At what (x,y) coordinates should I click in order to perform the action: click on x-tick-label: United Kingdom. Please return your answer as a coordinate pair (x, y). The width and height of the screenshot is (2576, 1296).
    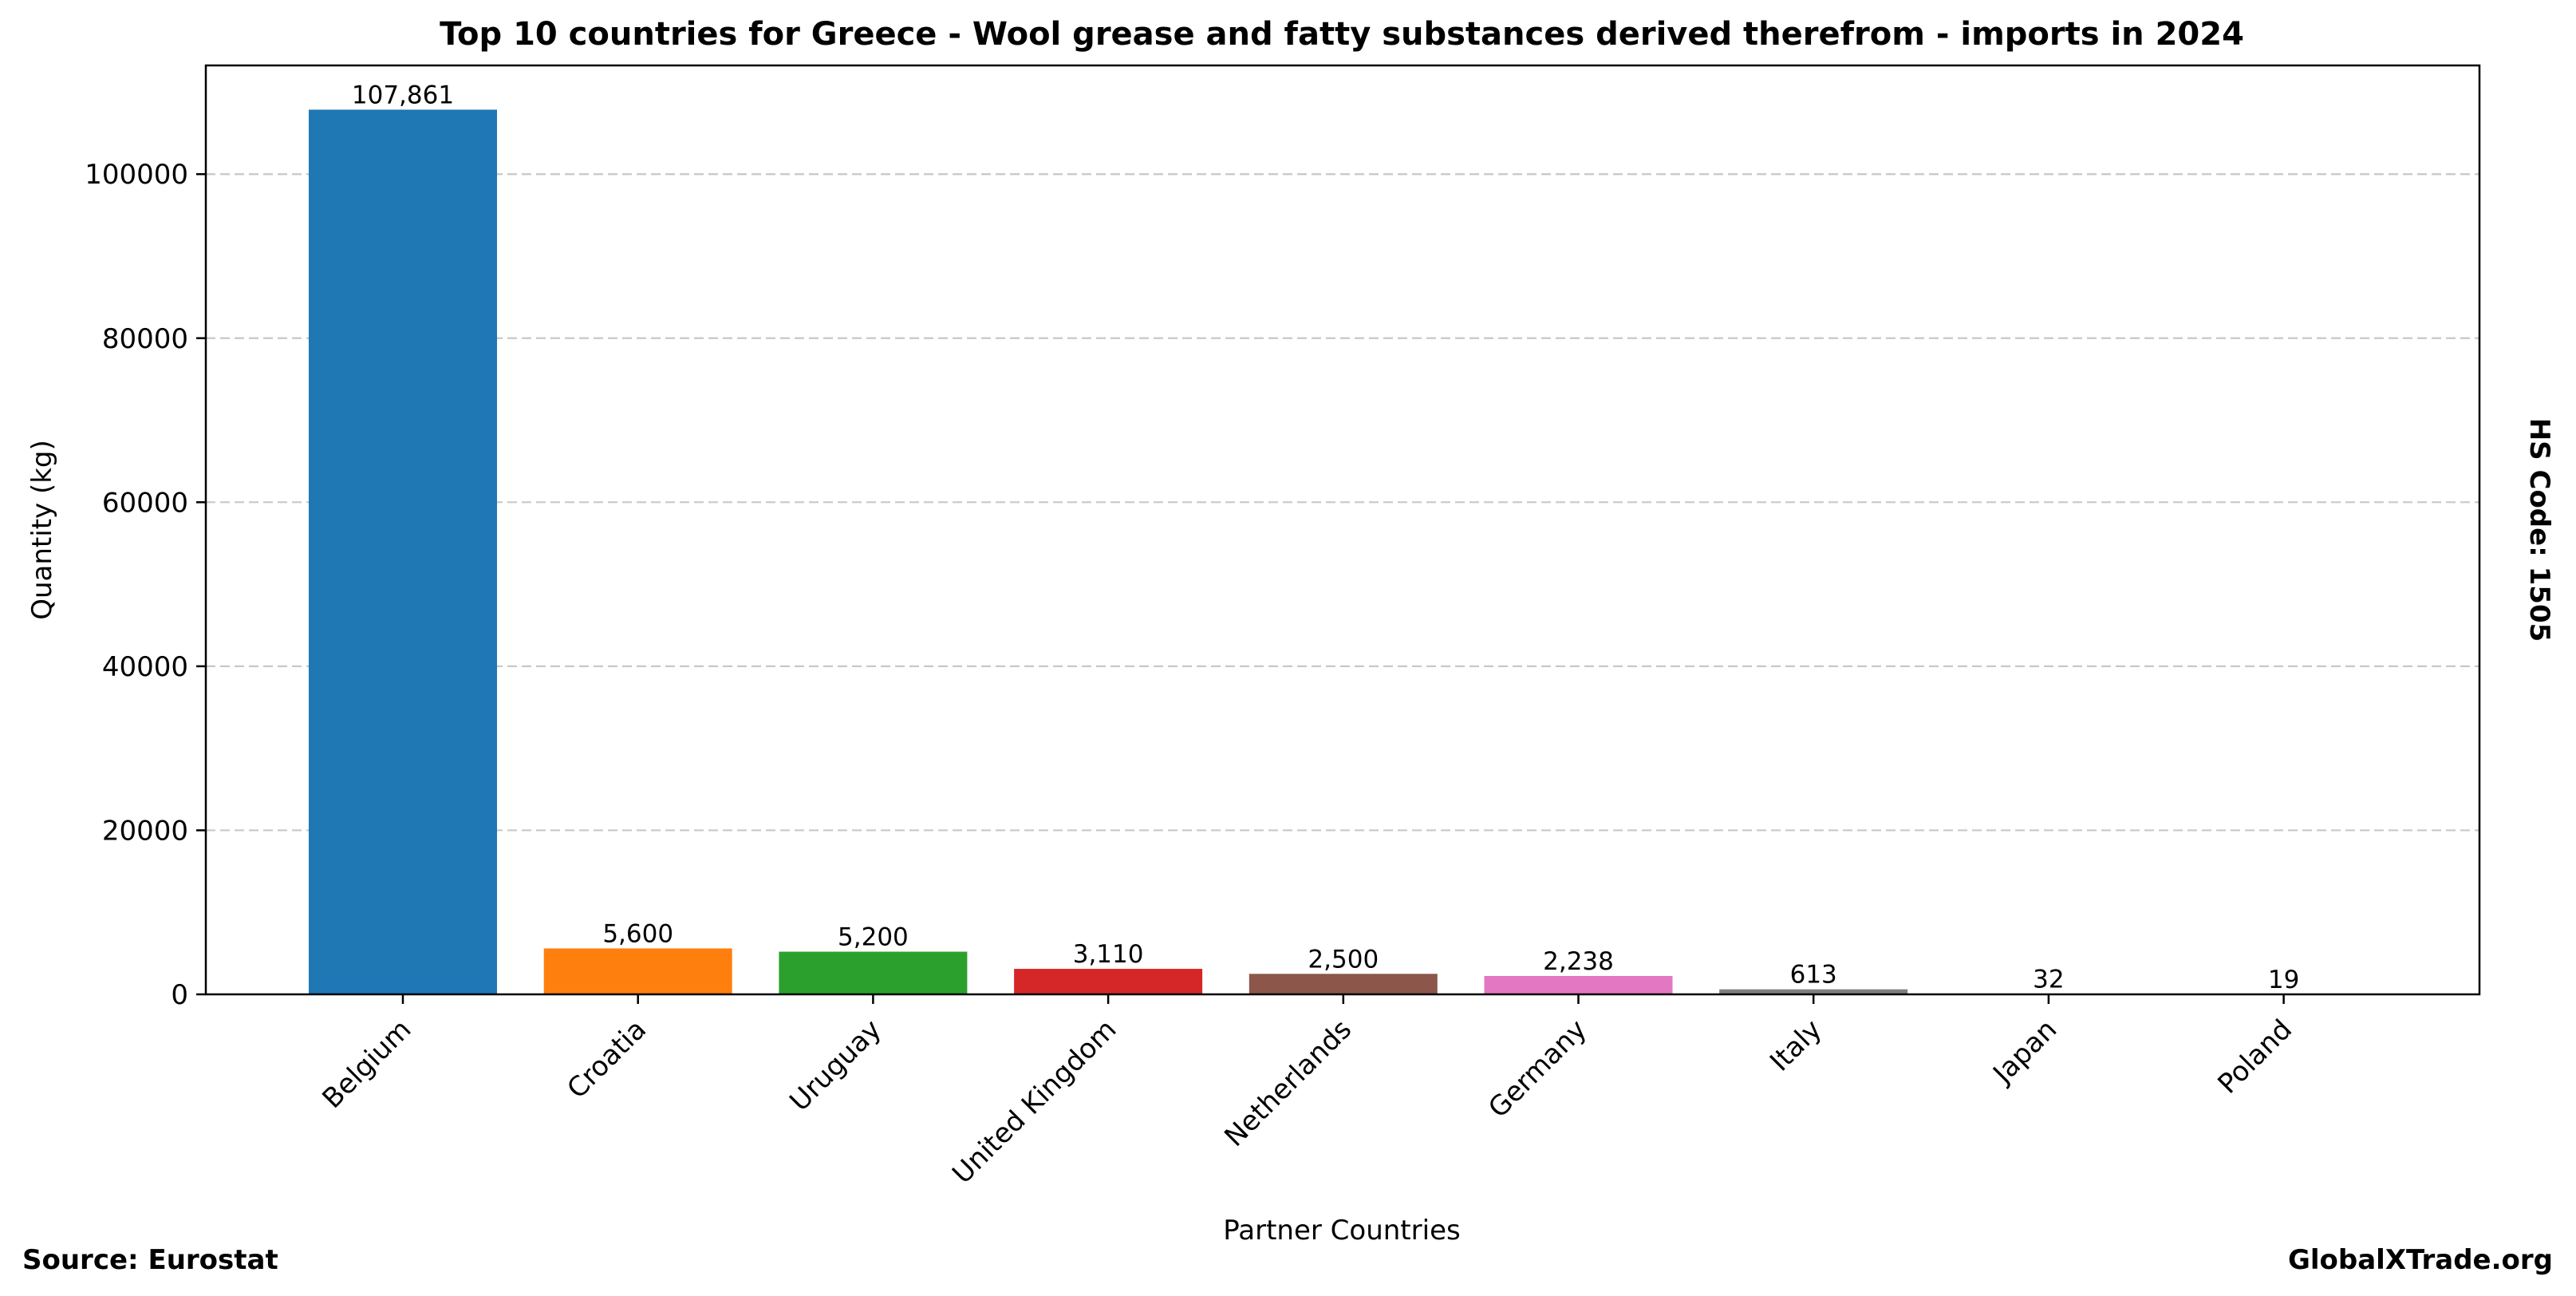
    Looking at the image, I should click on (1034, 1101).